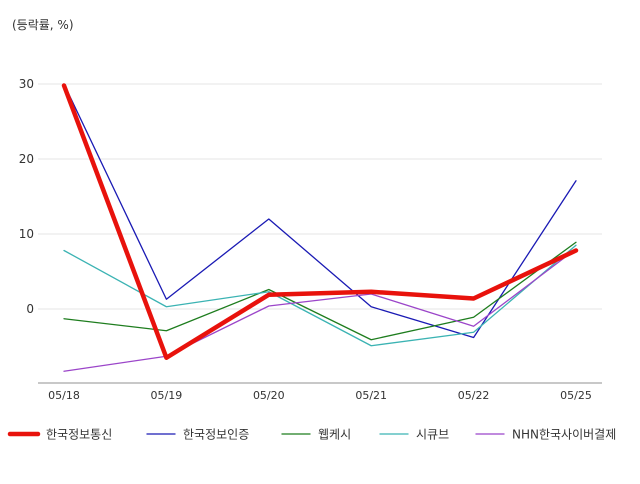  I want to click on y-tick-label: 20, so click(26, 159).